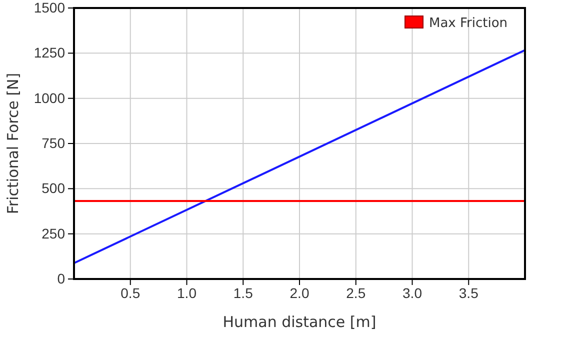 The width and height of the screenshot is (566, 339). I want to click on x-tick-label: 3.0, so click(412, 292).